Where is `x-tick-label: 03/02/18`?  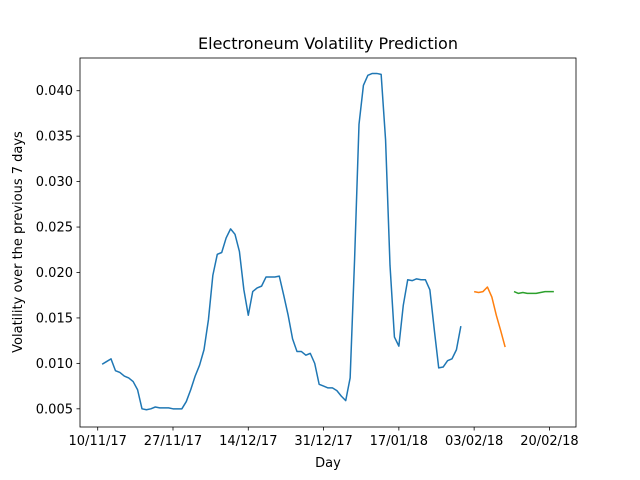 x-tick-label: 03/02/18 is located at coordinates (474, 441).